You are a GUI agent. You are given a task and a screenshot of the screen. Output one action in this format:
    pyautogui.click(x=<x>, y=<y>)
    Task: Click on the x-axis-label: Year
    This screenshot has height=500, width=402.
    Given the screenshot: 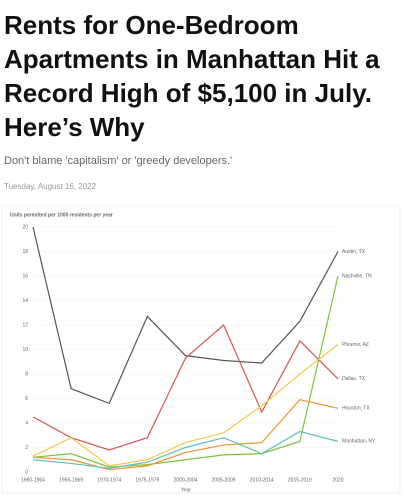 What is the action you would take?
    pyautogui.click(x=186, y=490)
    